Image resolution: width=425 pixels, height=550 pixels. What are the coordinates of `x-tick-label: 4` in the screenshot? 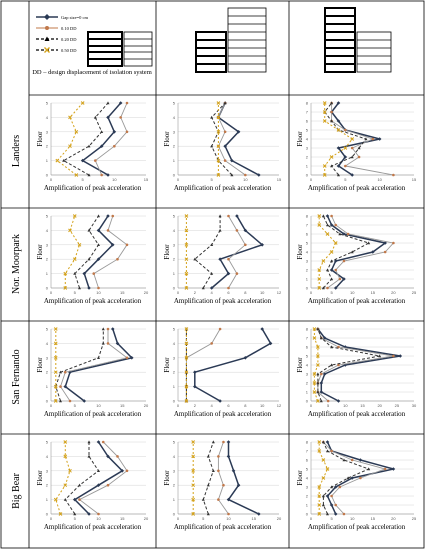 It's located at (212, 405).